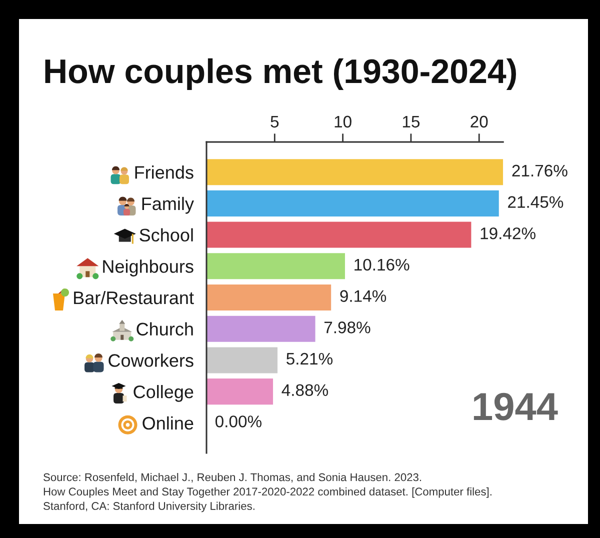  I want to click on y-tick-label: Online, so click(168, 423).